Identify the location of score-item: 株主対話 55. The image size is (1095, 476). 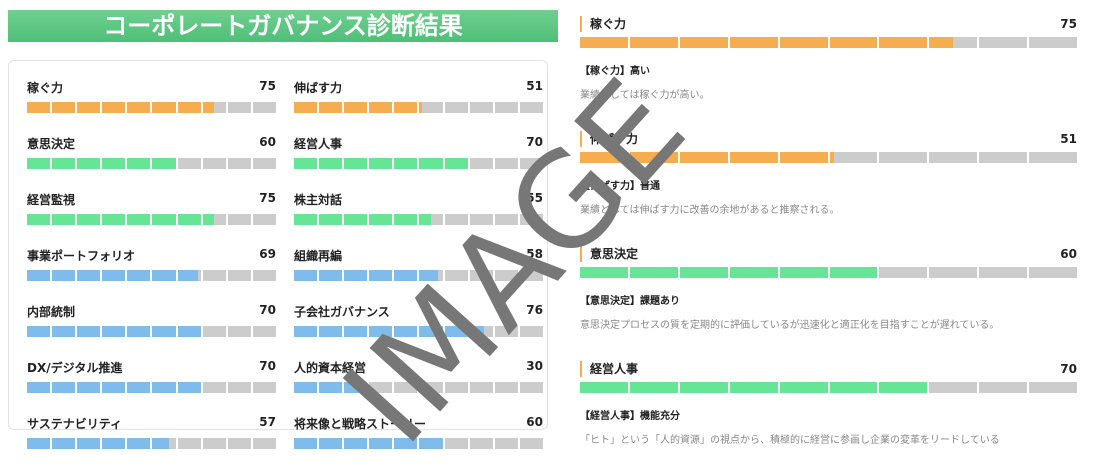
(418, 208).